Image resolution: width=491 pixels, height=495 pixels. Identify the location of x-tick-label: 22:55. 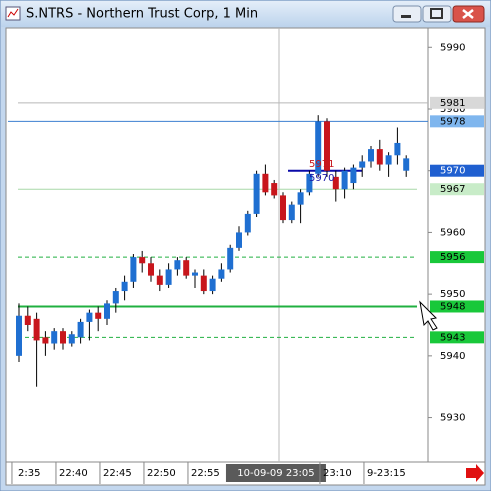
(205, 473).